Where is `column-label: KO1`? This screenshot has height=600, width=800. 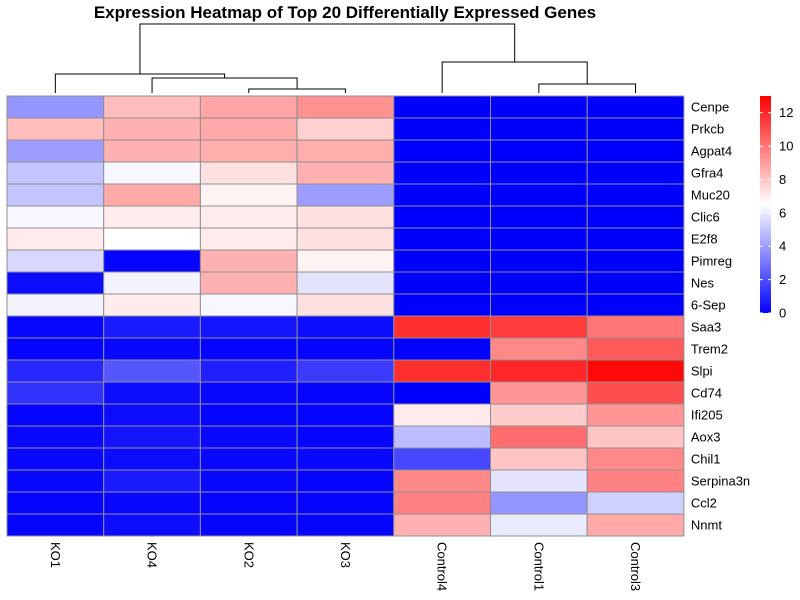 column-label: KO1 is located at coordinates (55, 555).